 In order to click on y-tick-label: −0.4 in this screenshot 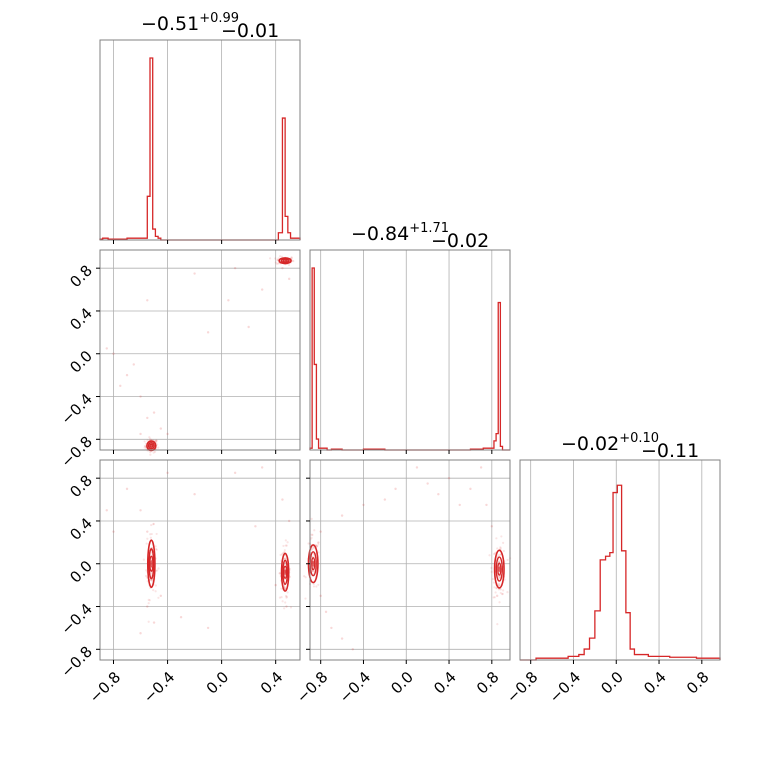, I will do `click(77, 619)`.